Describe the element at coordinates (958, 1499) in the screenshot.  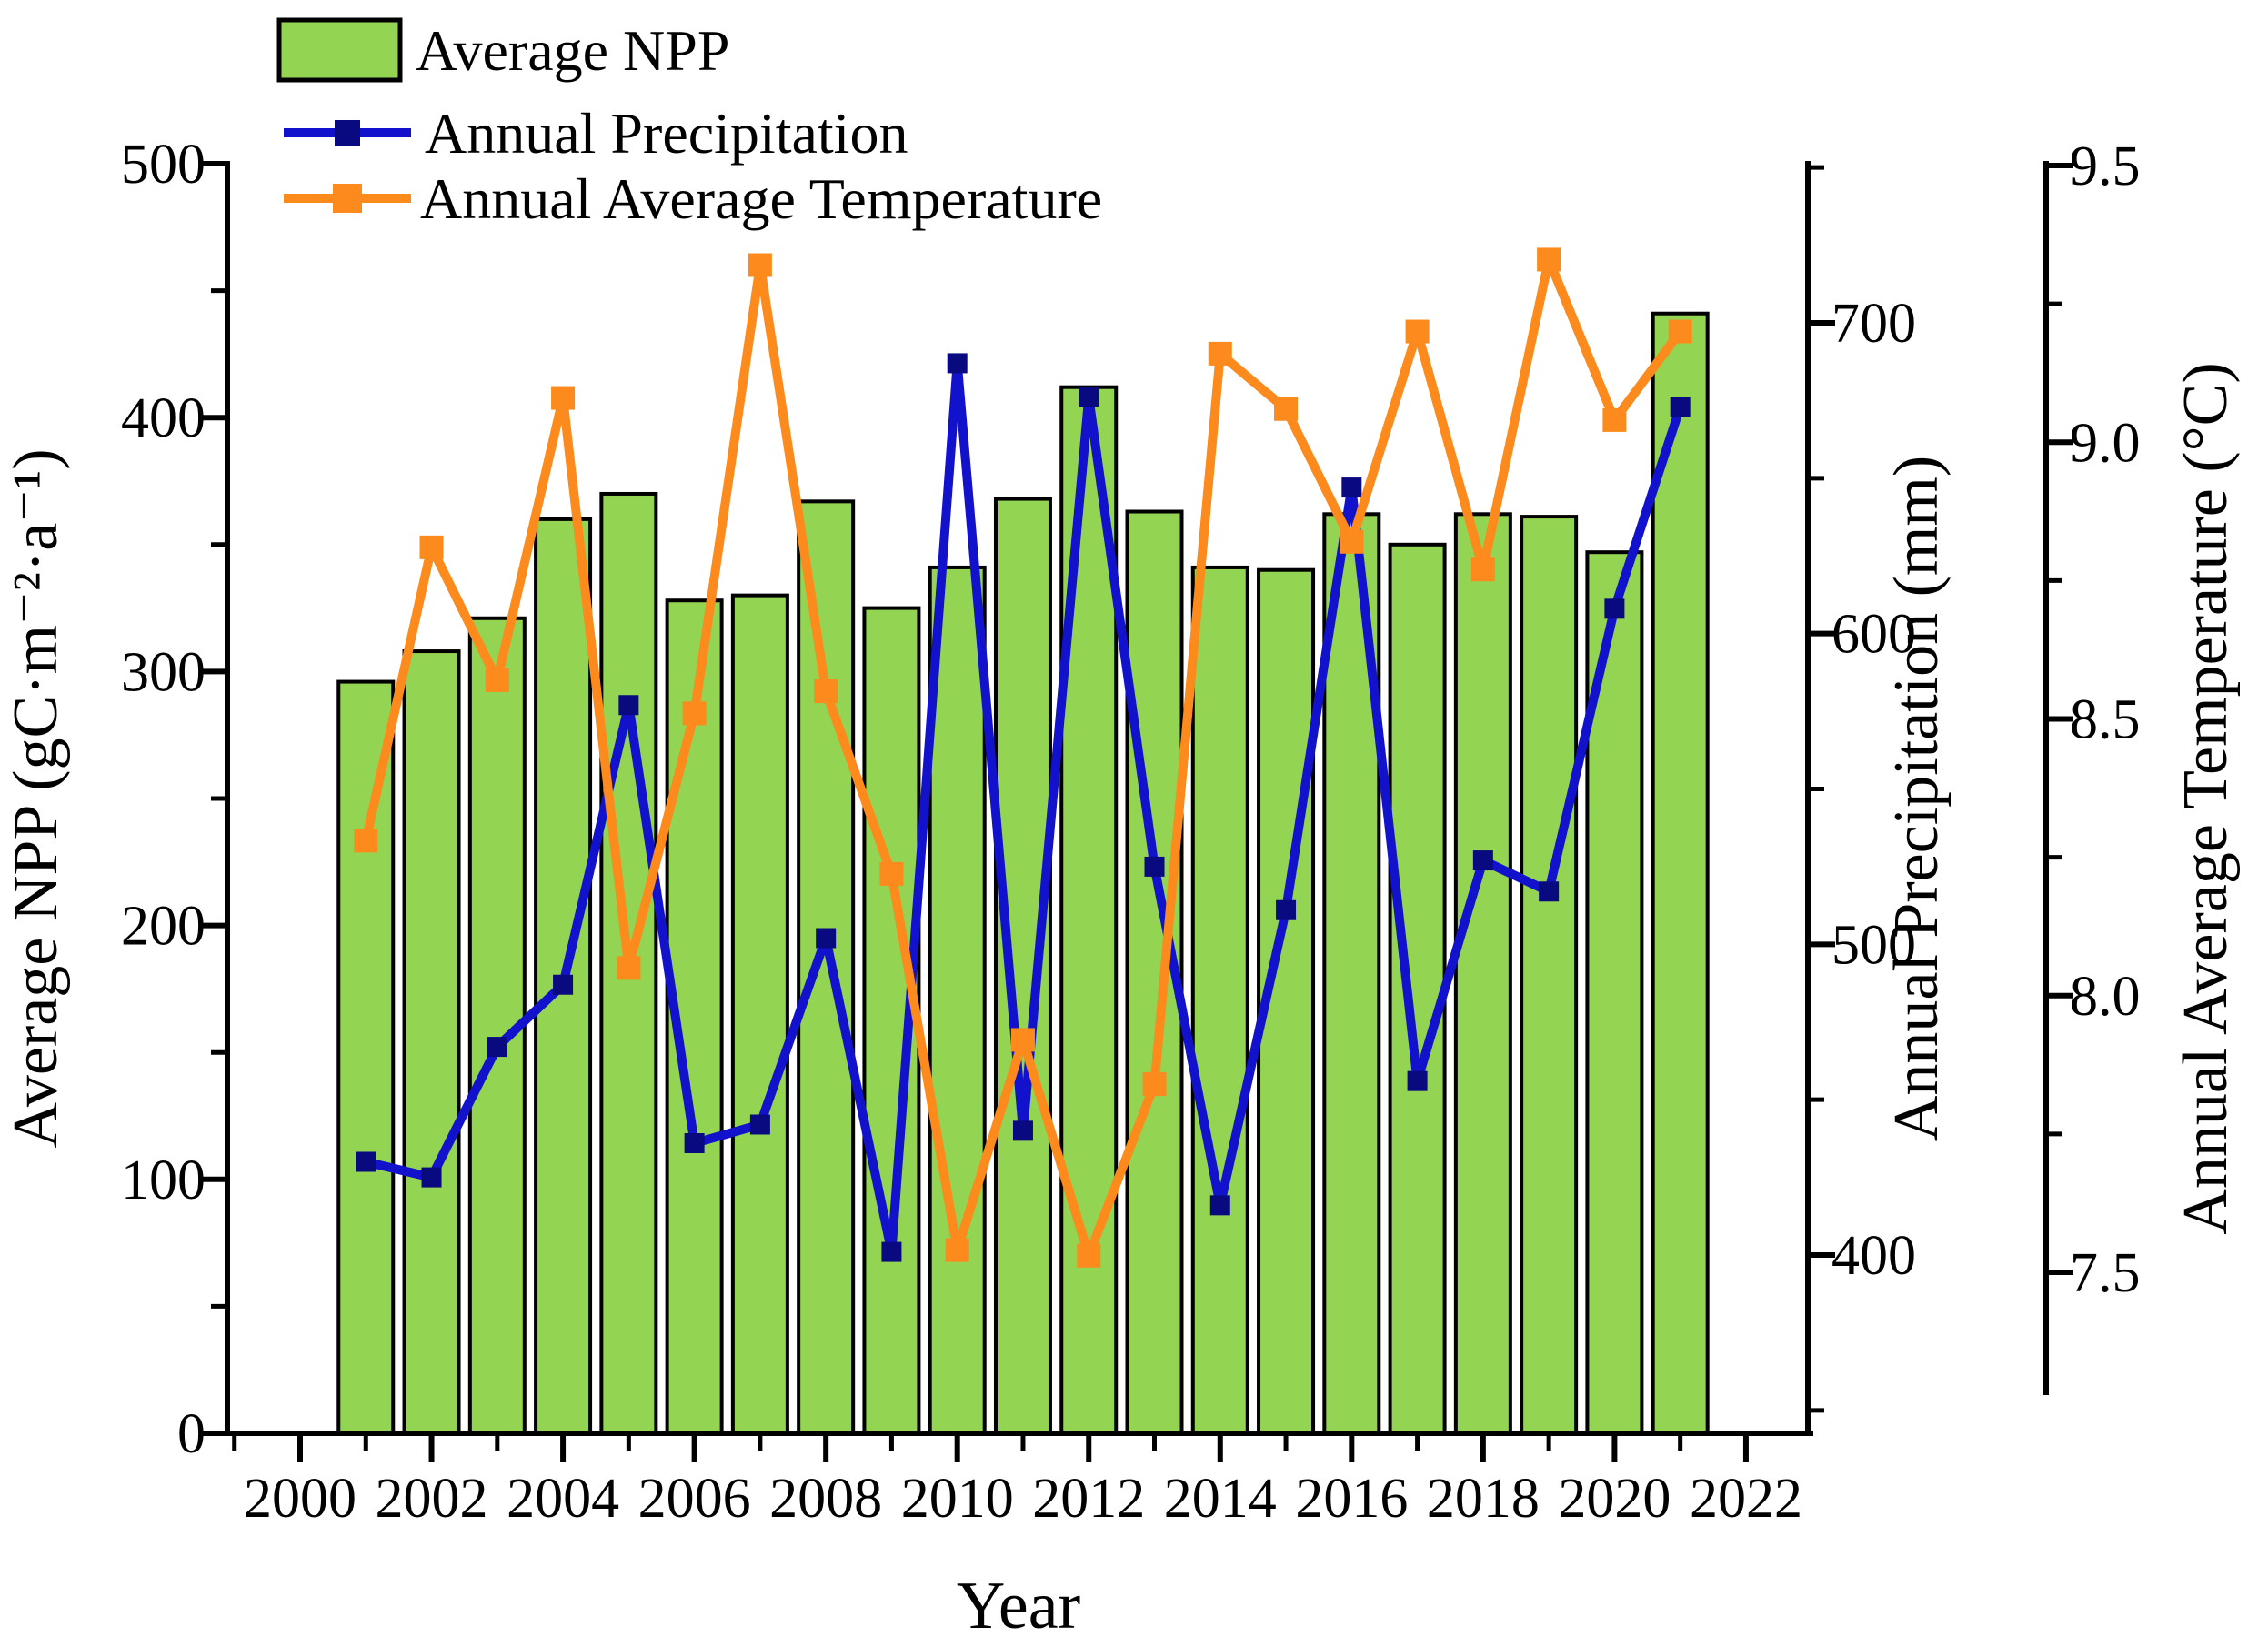
I see `tick-label: 2010` at that location.